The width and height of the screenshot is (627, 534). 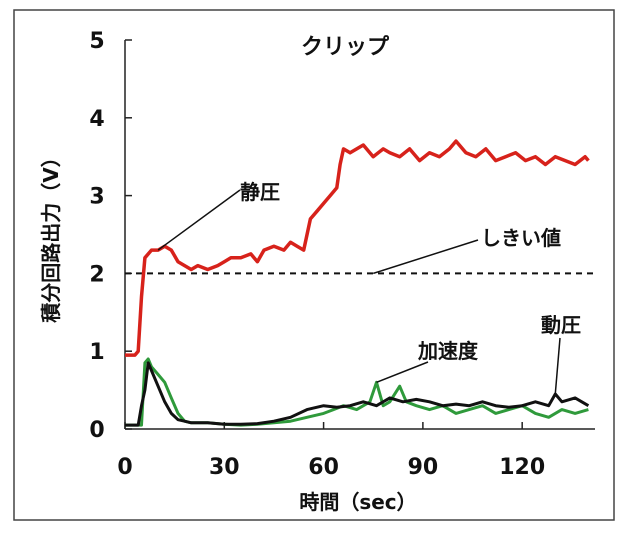 I want to click on annotation-dynamic-pressure: 動圧, so click(x=561, y=325).